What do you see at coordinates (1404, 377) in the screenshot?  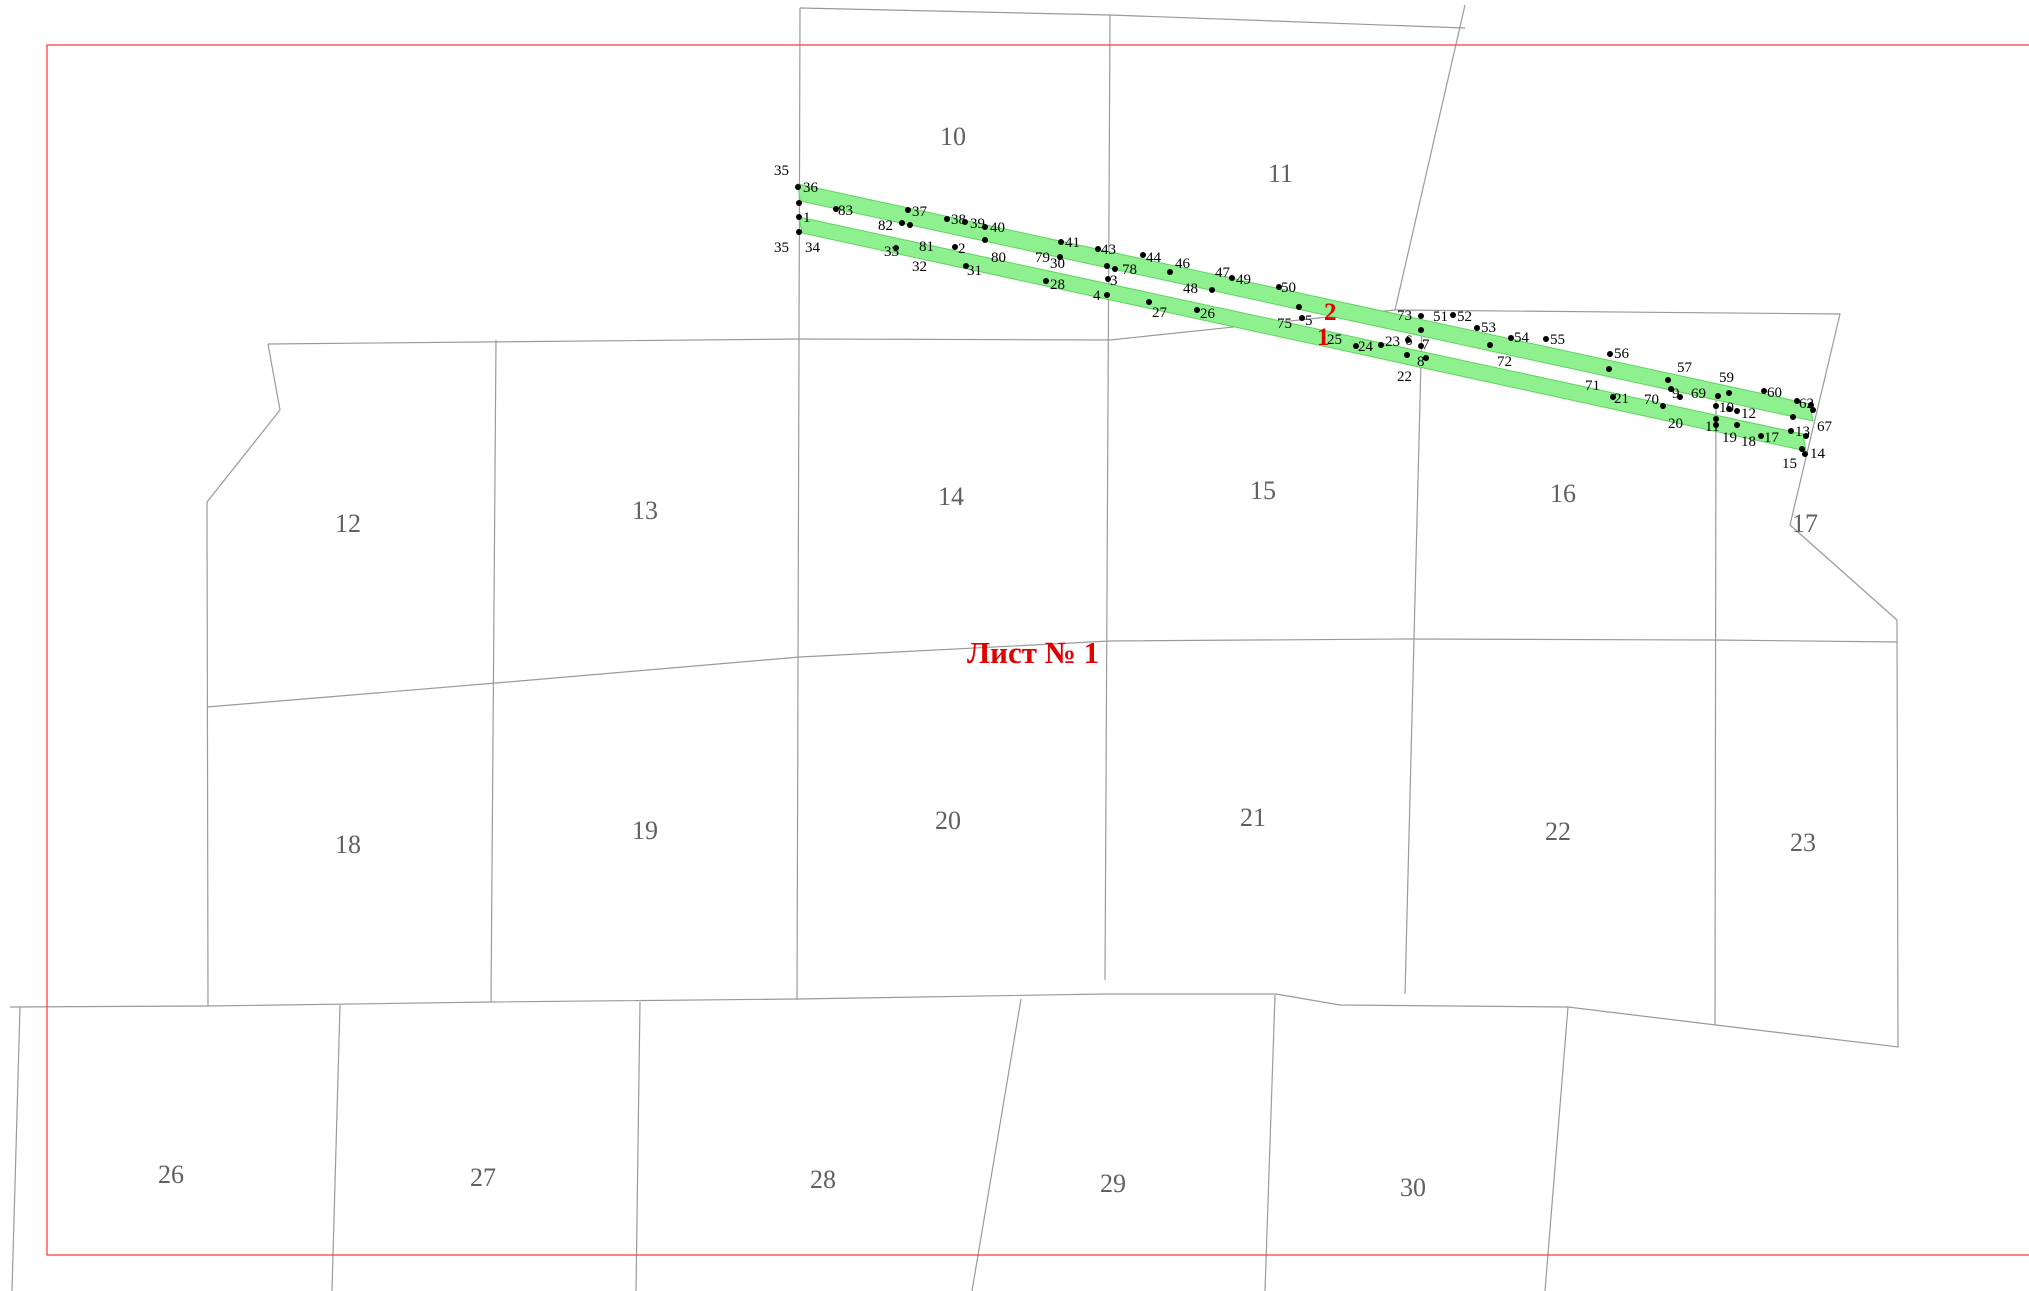 I see `point-label: 22` at bounding box center [1404, 377].